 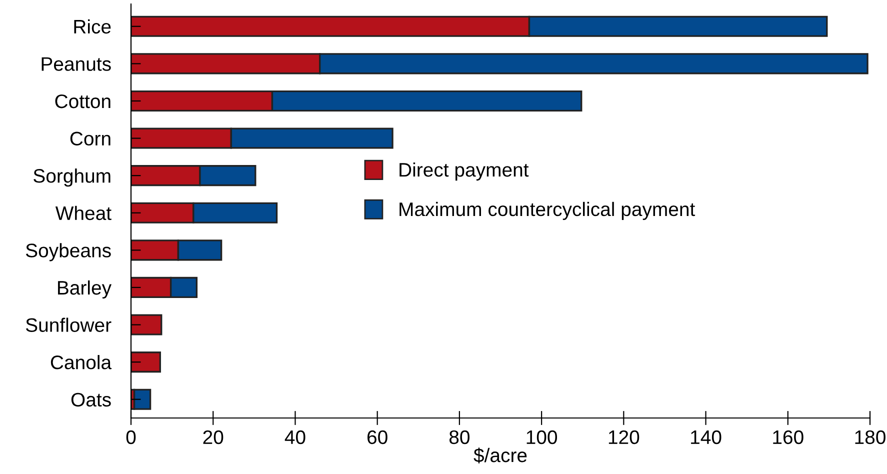 I want to click on y-tick-label: Peanuts, so click(x=76, y=64).